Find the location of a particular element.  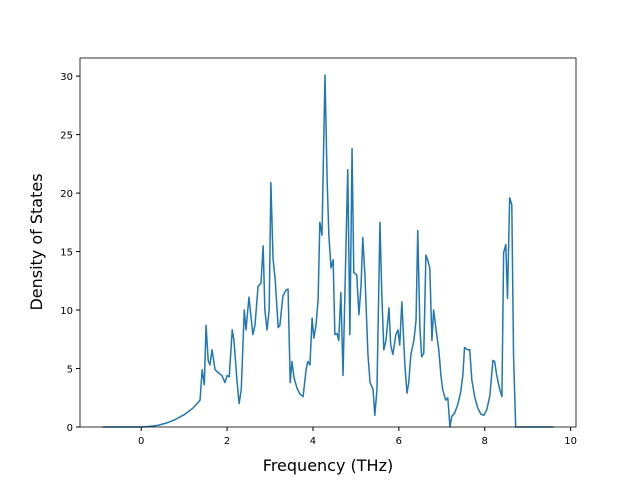

y-axis-label: Density of States is located at coordinates (36, 241).